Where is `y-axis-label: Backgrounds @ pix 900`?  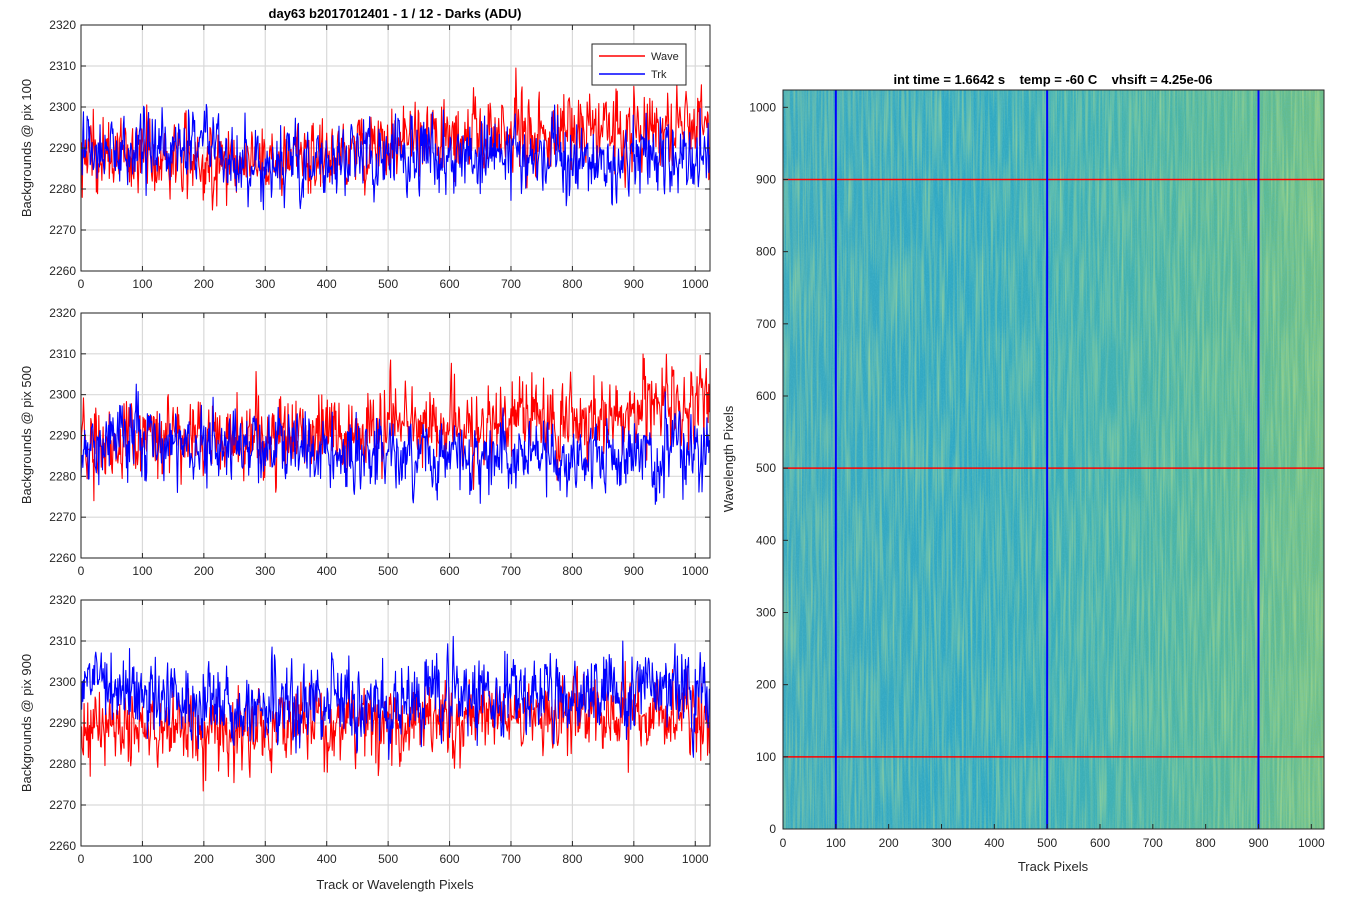 y-axis-label: Backgrounds @ pix 900 is located at coordinates (26, 723).